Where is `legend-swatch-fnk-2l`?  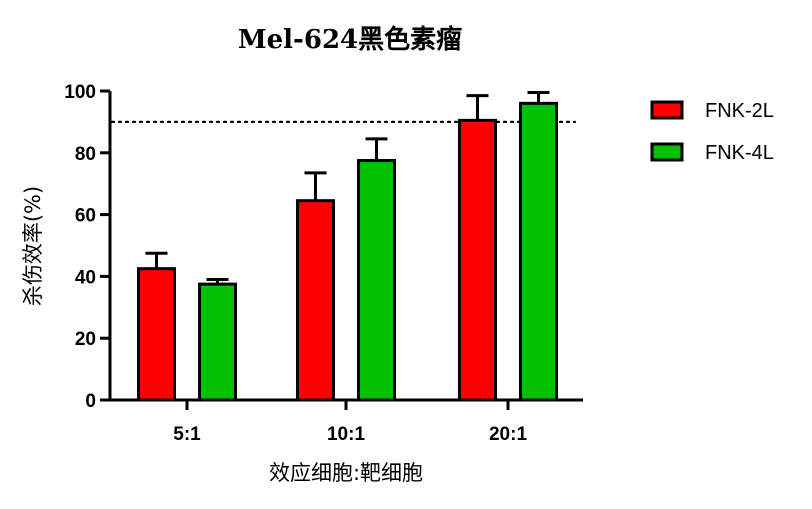
legend-swatch-fnk-2l is located at coordinates (667, 110).